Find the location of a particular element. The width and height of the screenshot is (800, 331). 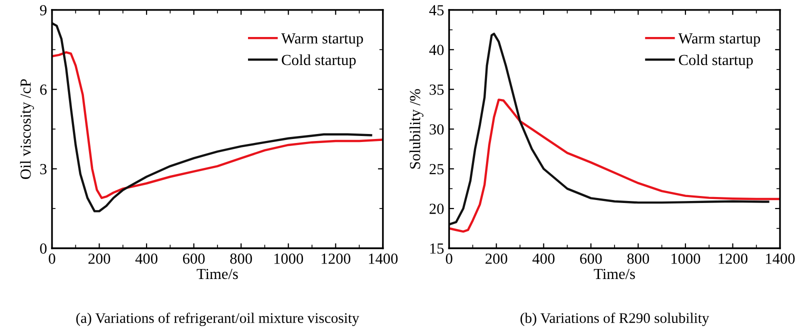

y-tick-label: 3 is located at coordinates (43, 169).